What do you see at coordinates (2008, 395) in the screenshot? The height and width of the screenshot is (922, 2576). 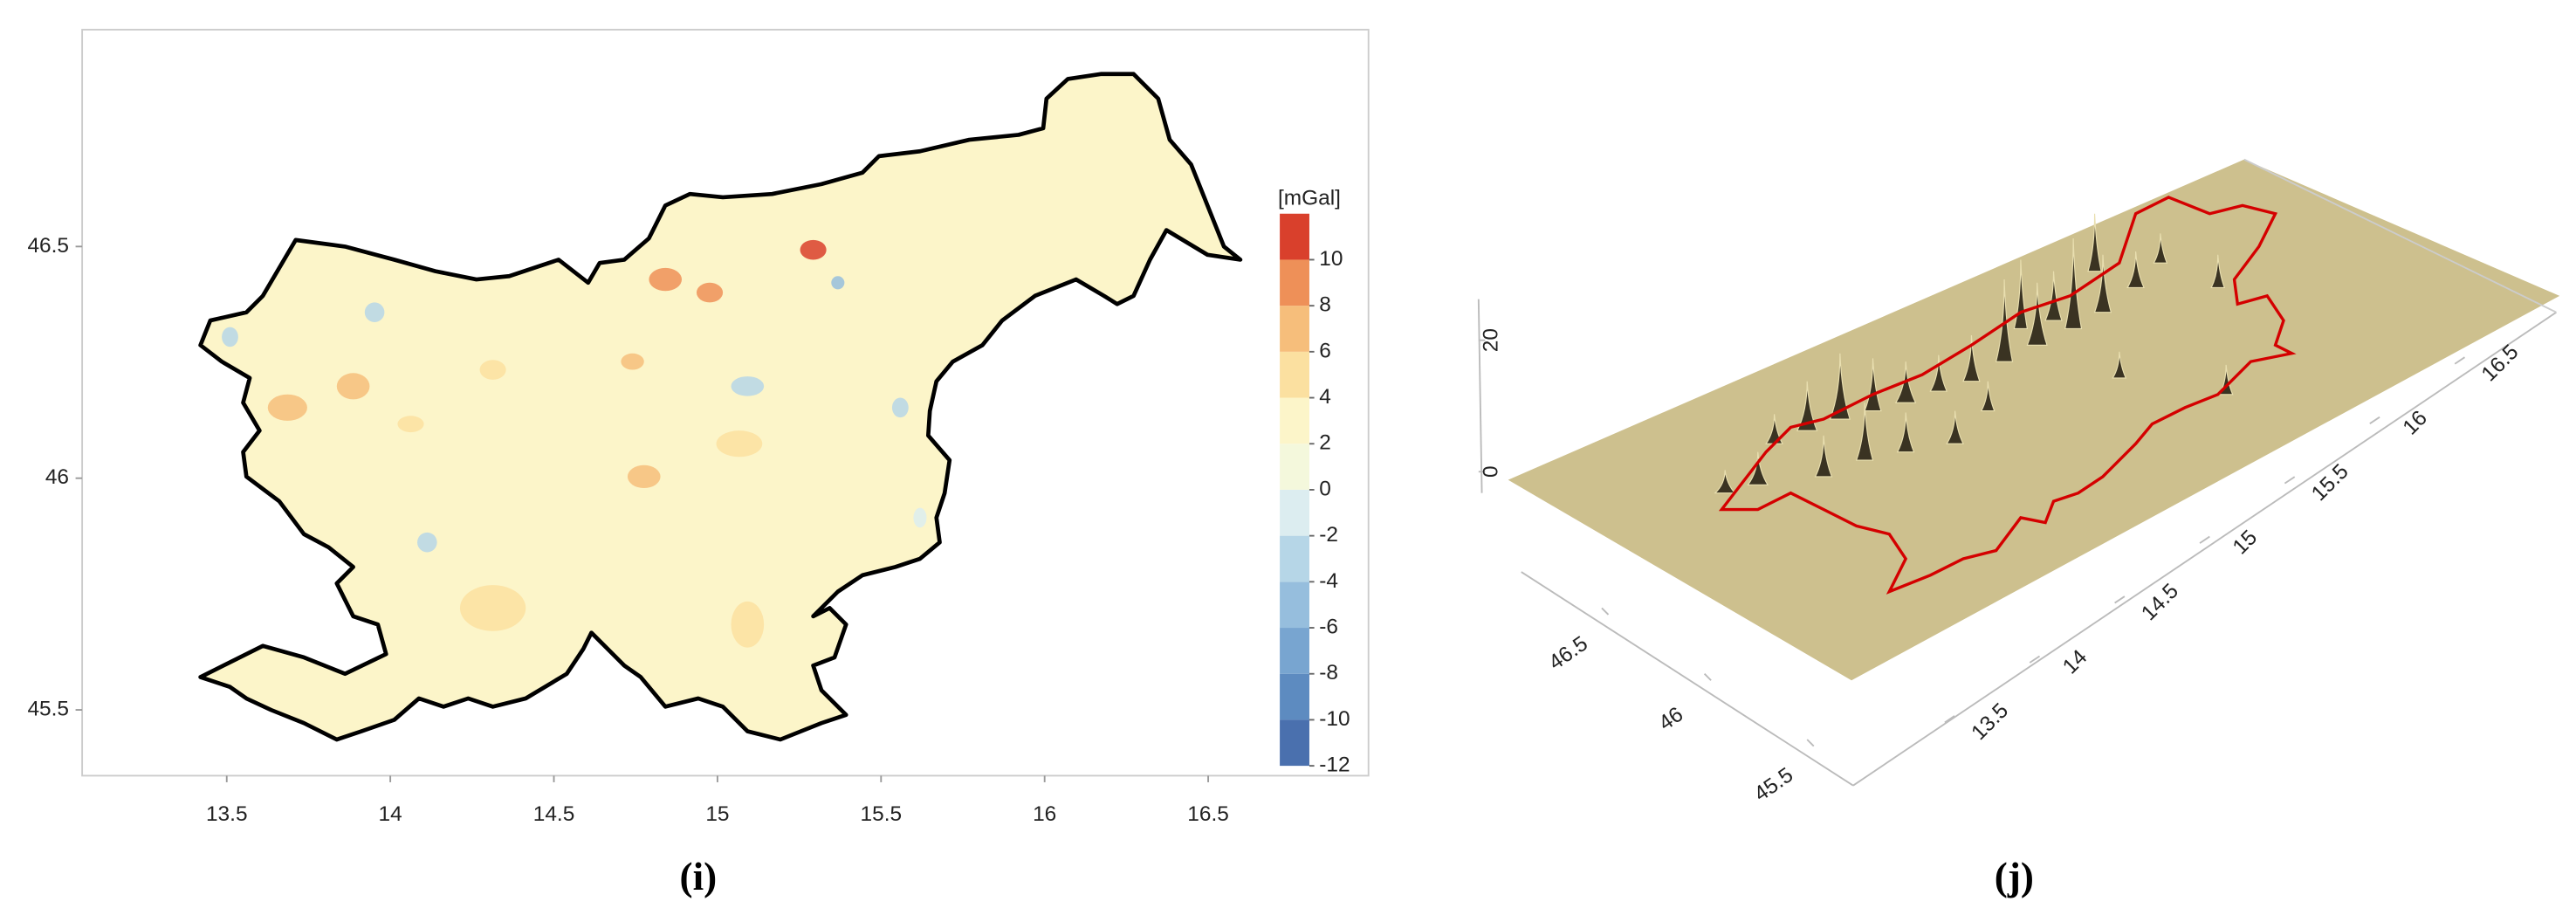 I see `country-outline` at bounding box center [2008, 395].